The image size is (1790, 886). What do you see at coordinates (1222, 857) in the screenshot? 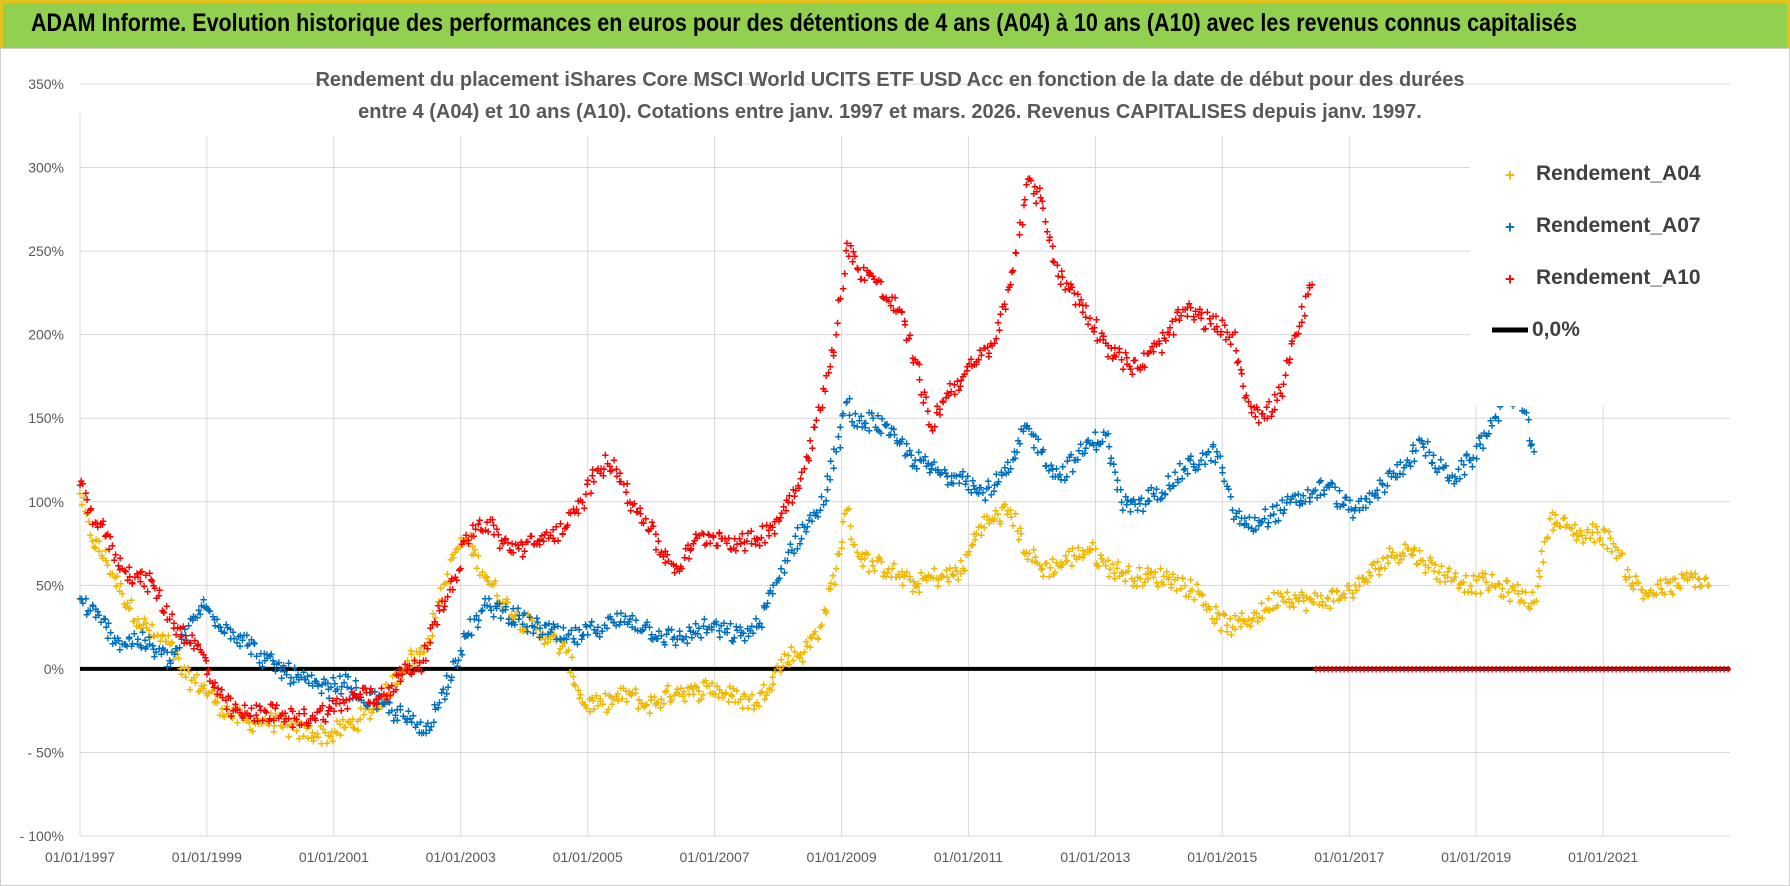
I see `x-tick-label: 01/01/2015` at bounding box center [1222, 857].